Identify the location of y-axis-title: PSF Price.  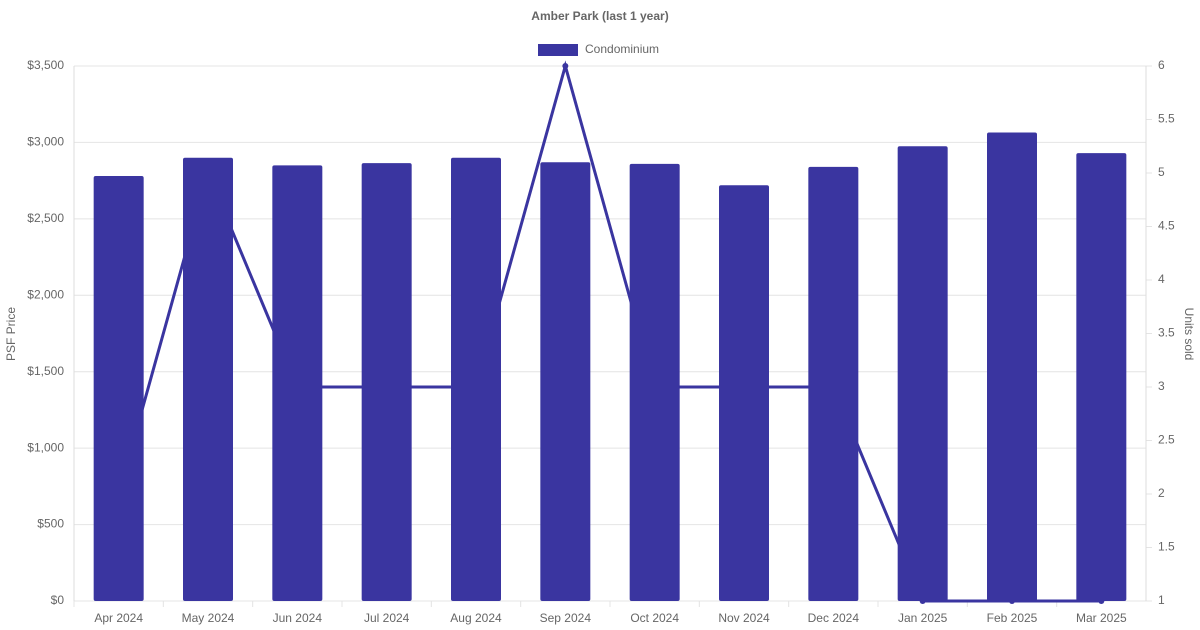
(11, 334).